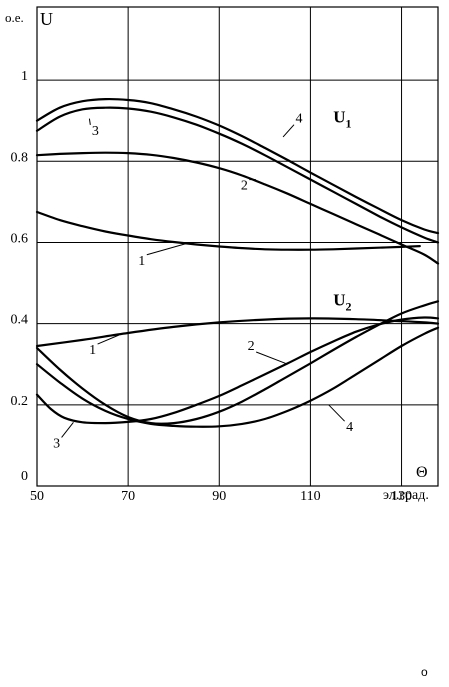  Describe the element at coordinates (24, 76) in the screenshot. I see `y-tick-label: 1` at that location.